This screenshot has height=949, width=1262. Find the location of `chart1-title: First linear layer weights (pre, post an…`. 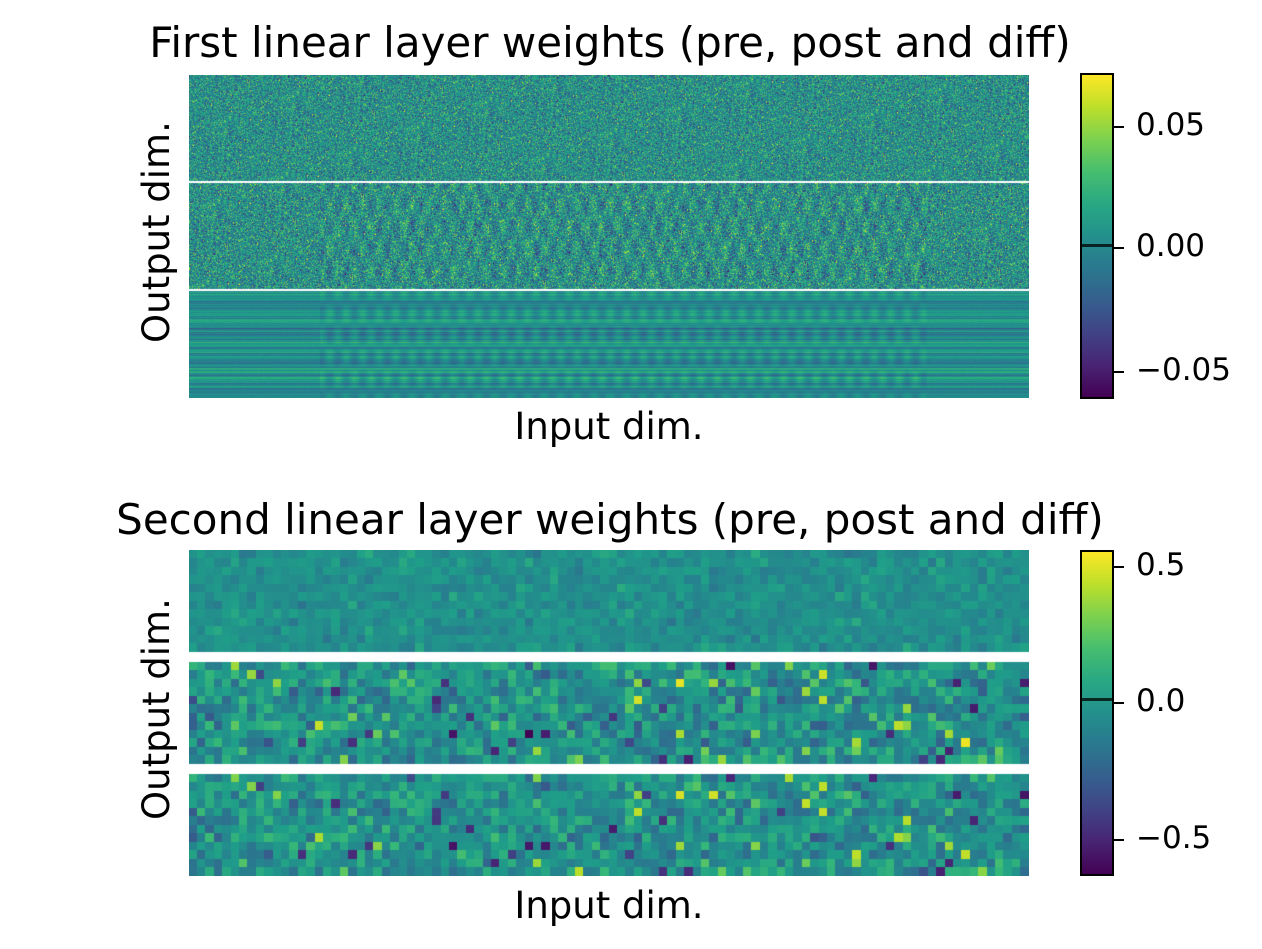

chart1-title: First linear layer weights (pre, post an… is located at coordinates (610, 42).